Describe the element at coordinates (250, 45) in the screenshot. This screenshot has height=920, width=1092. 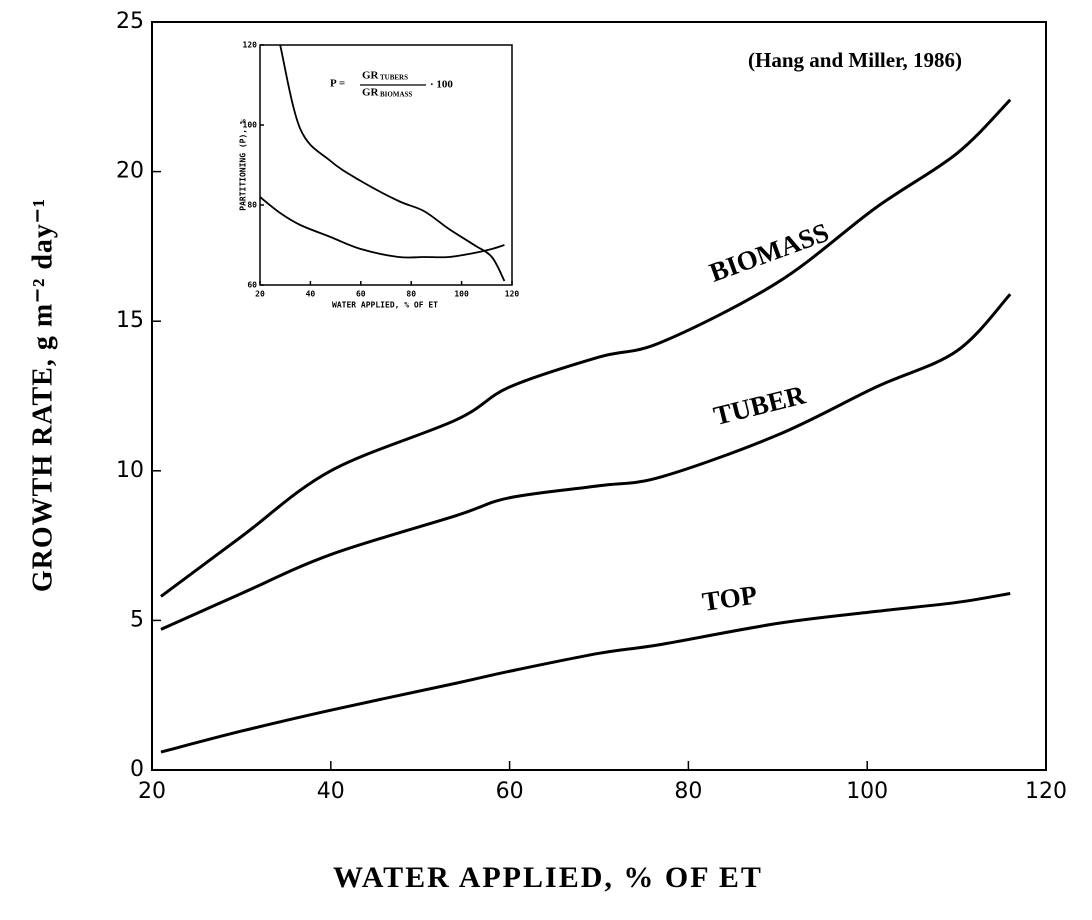
I see `y-tick-label: 120` at that location.